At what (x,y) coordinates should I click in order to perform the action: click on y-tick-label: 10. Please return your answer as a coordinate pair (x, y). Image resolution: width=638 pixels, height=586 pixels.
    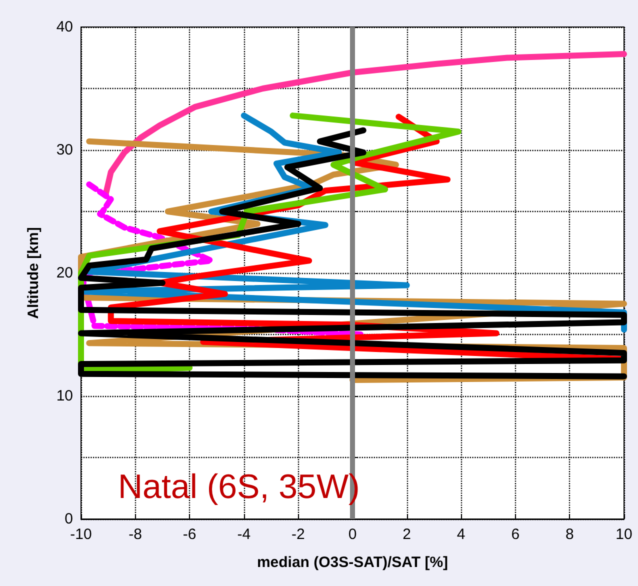
    Looking at the image, I should click on (64, 396).